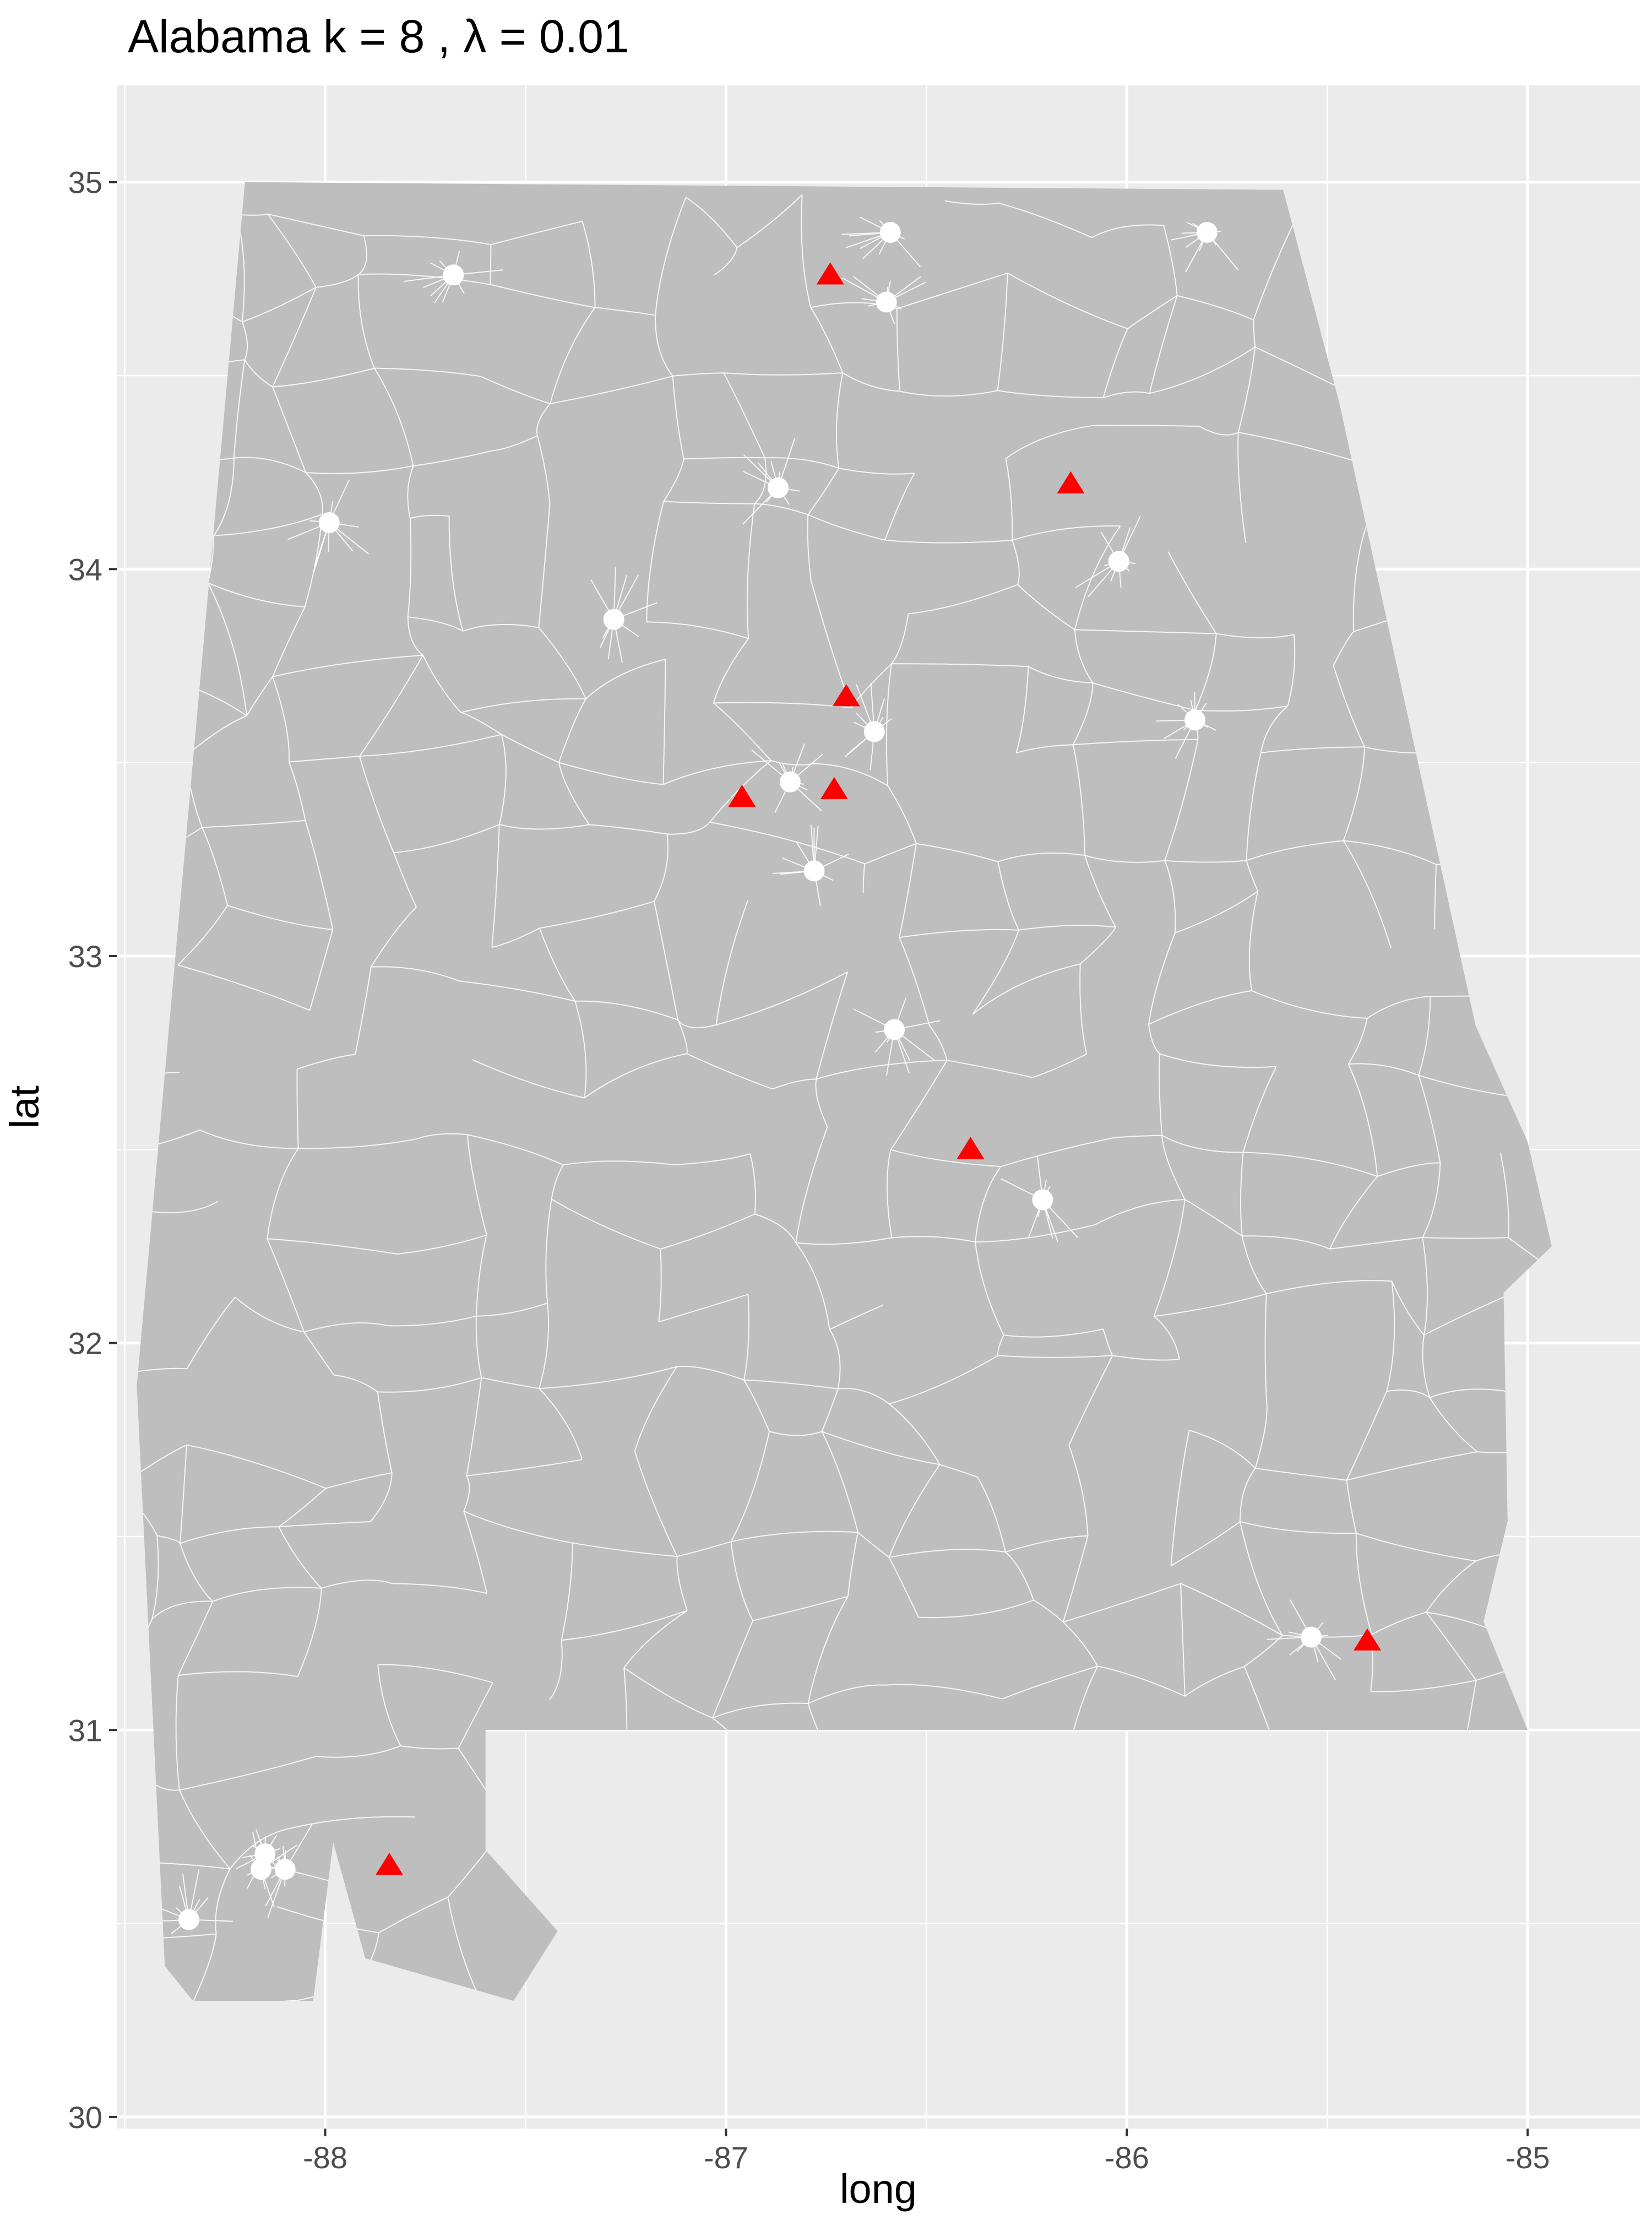 Image resolution: width=1652 pixels, height=2220 pixels. I want to click on y-tick-label: 35, so click(85, 182).